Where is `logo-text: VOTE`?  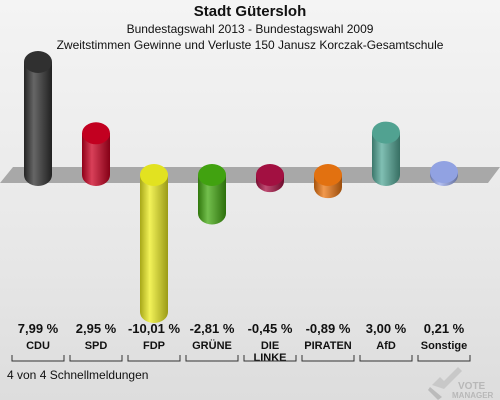
logo-text: VOTE is located at coordinates (472, 386).